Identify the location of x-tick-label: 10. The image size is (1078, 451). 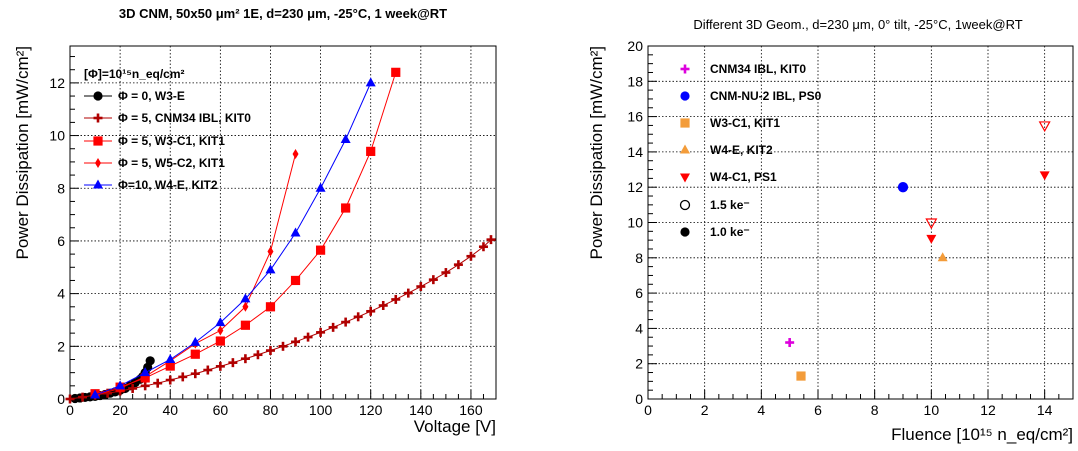
(932, 410).